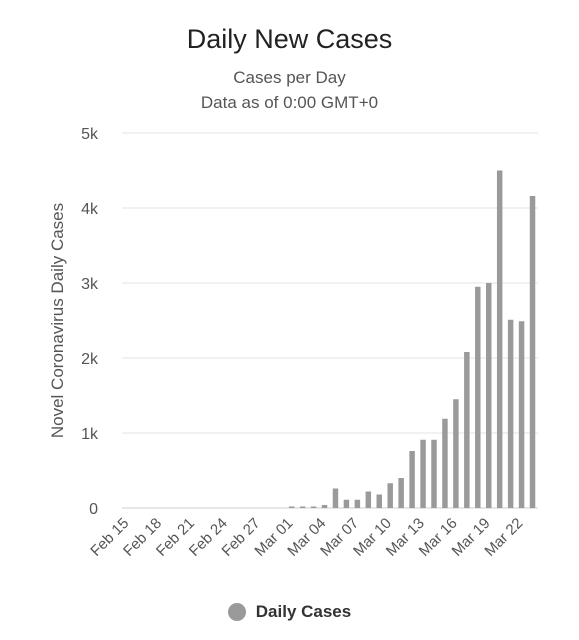  What do you see at coordinates (289, 39) in the screenshot?
I see `chart-title: Daily New Cases` at bounding box center [289, 39].